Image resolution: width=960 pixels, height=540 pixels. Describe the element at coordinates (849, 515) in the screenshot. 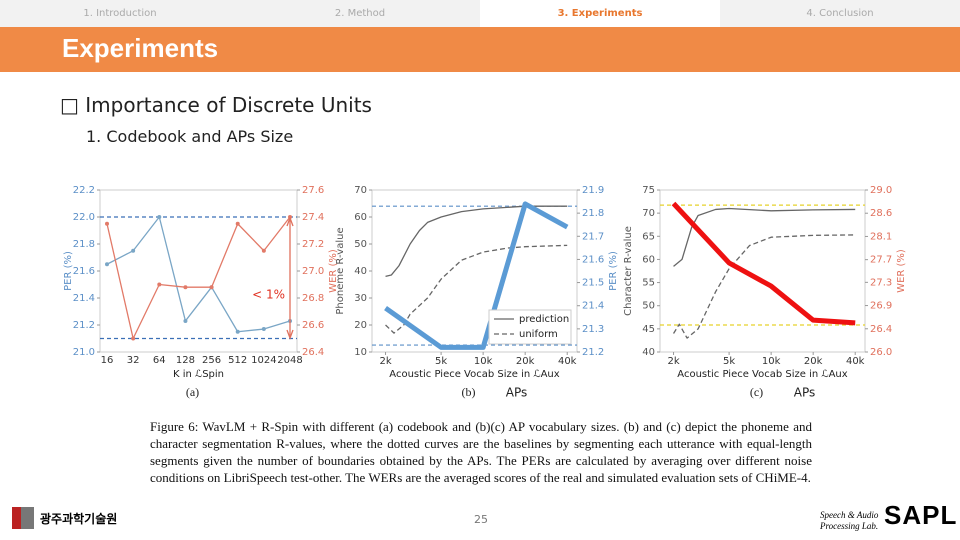

I see `logo-line: Speech & Audio` at that location.